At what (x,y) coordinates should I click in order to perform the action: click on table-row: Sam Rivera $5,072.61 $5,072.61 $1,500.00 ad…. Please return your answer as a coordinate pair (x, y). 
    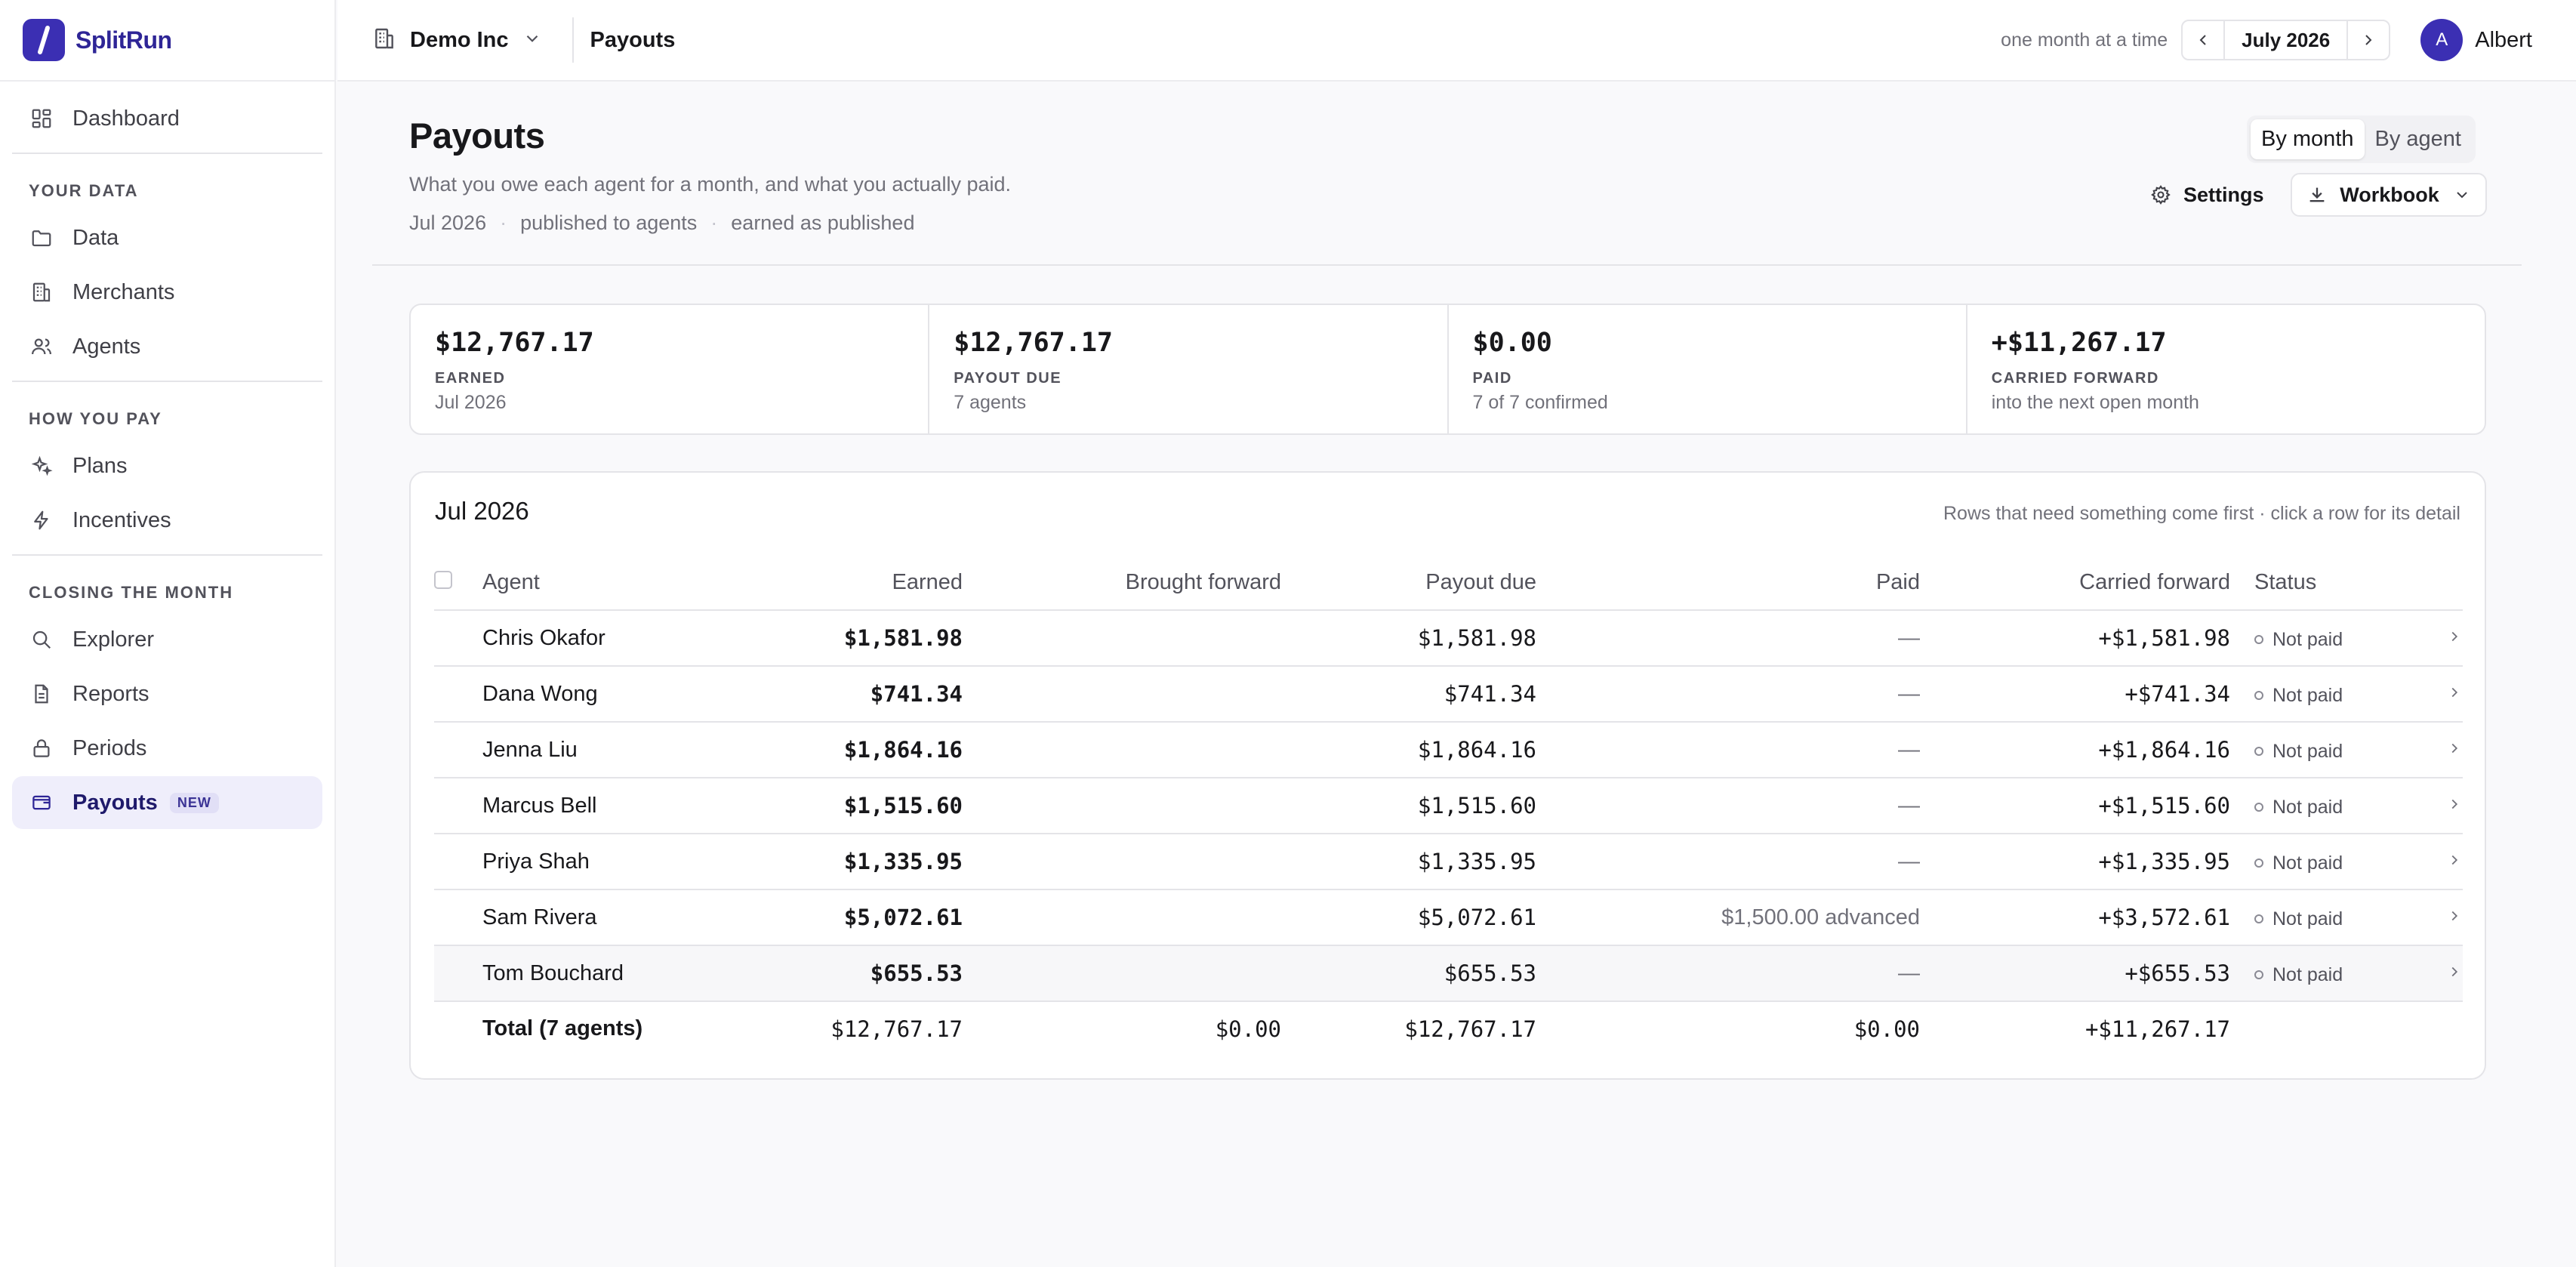
    Looking at the image, I should click on (1448, 918).